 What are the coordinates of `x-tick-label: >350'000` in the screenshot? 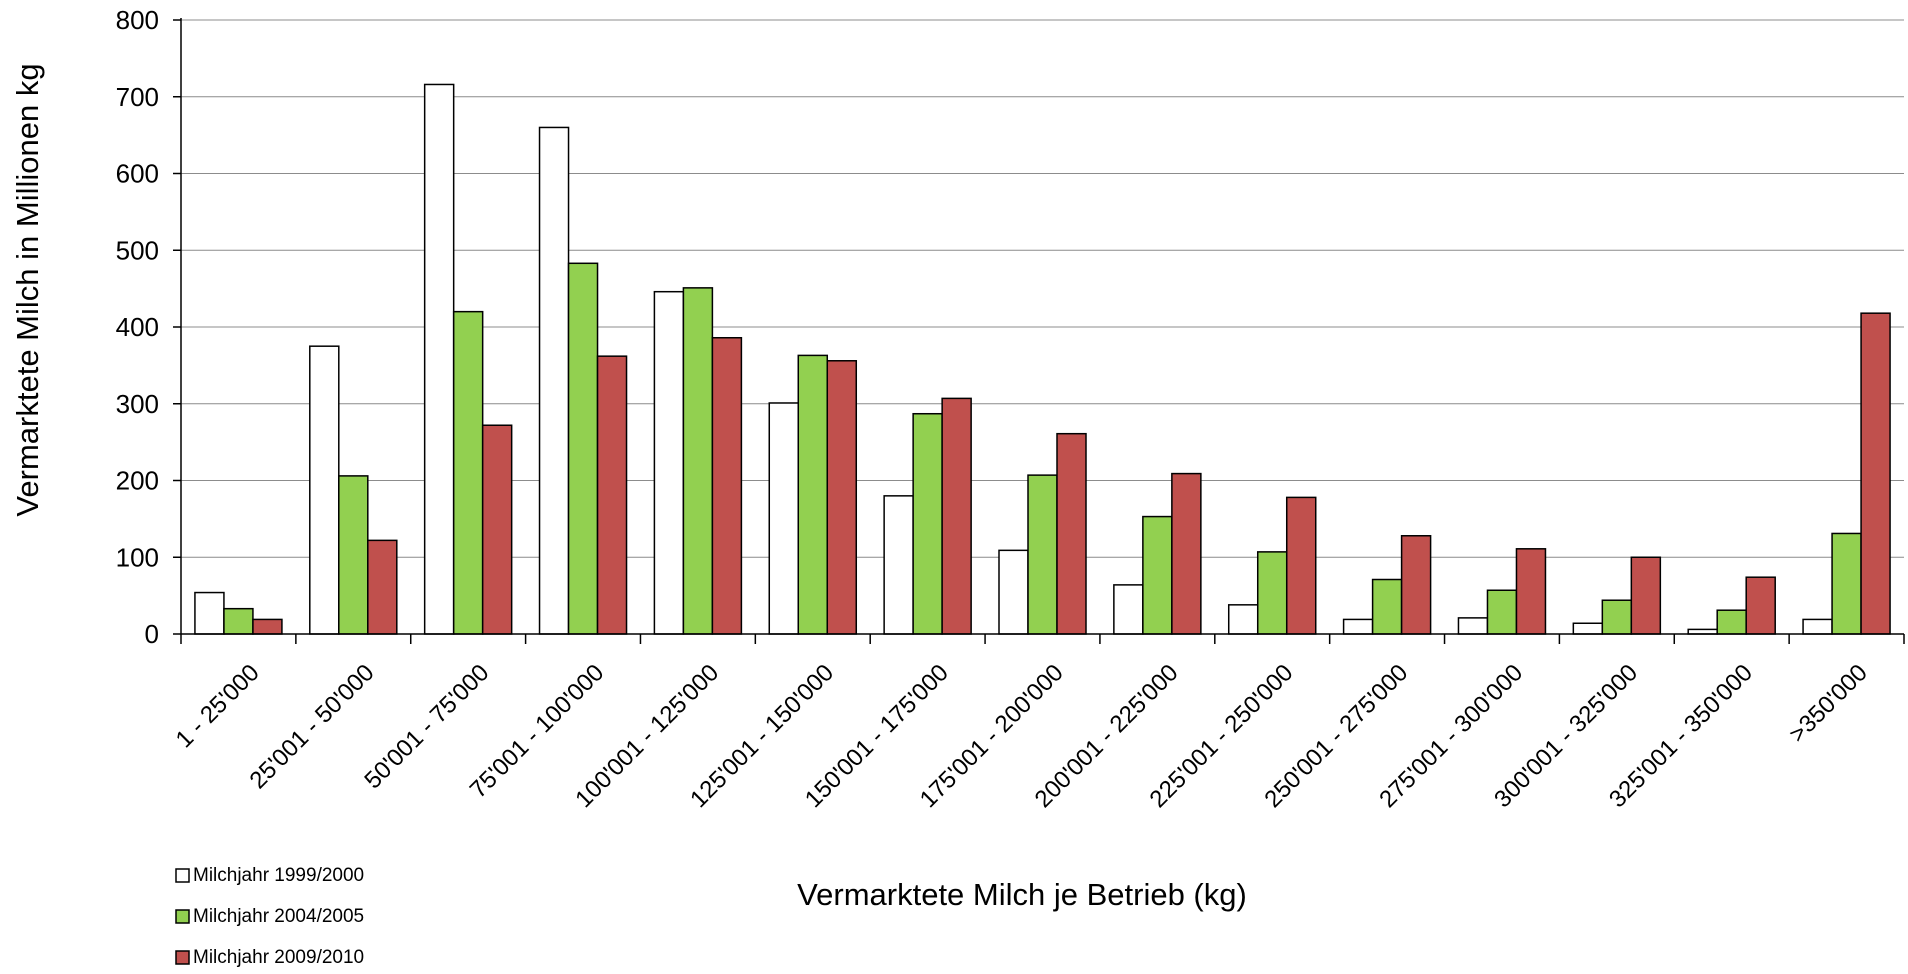 It's located at (1828, 703).